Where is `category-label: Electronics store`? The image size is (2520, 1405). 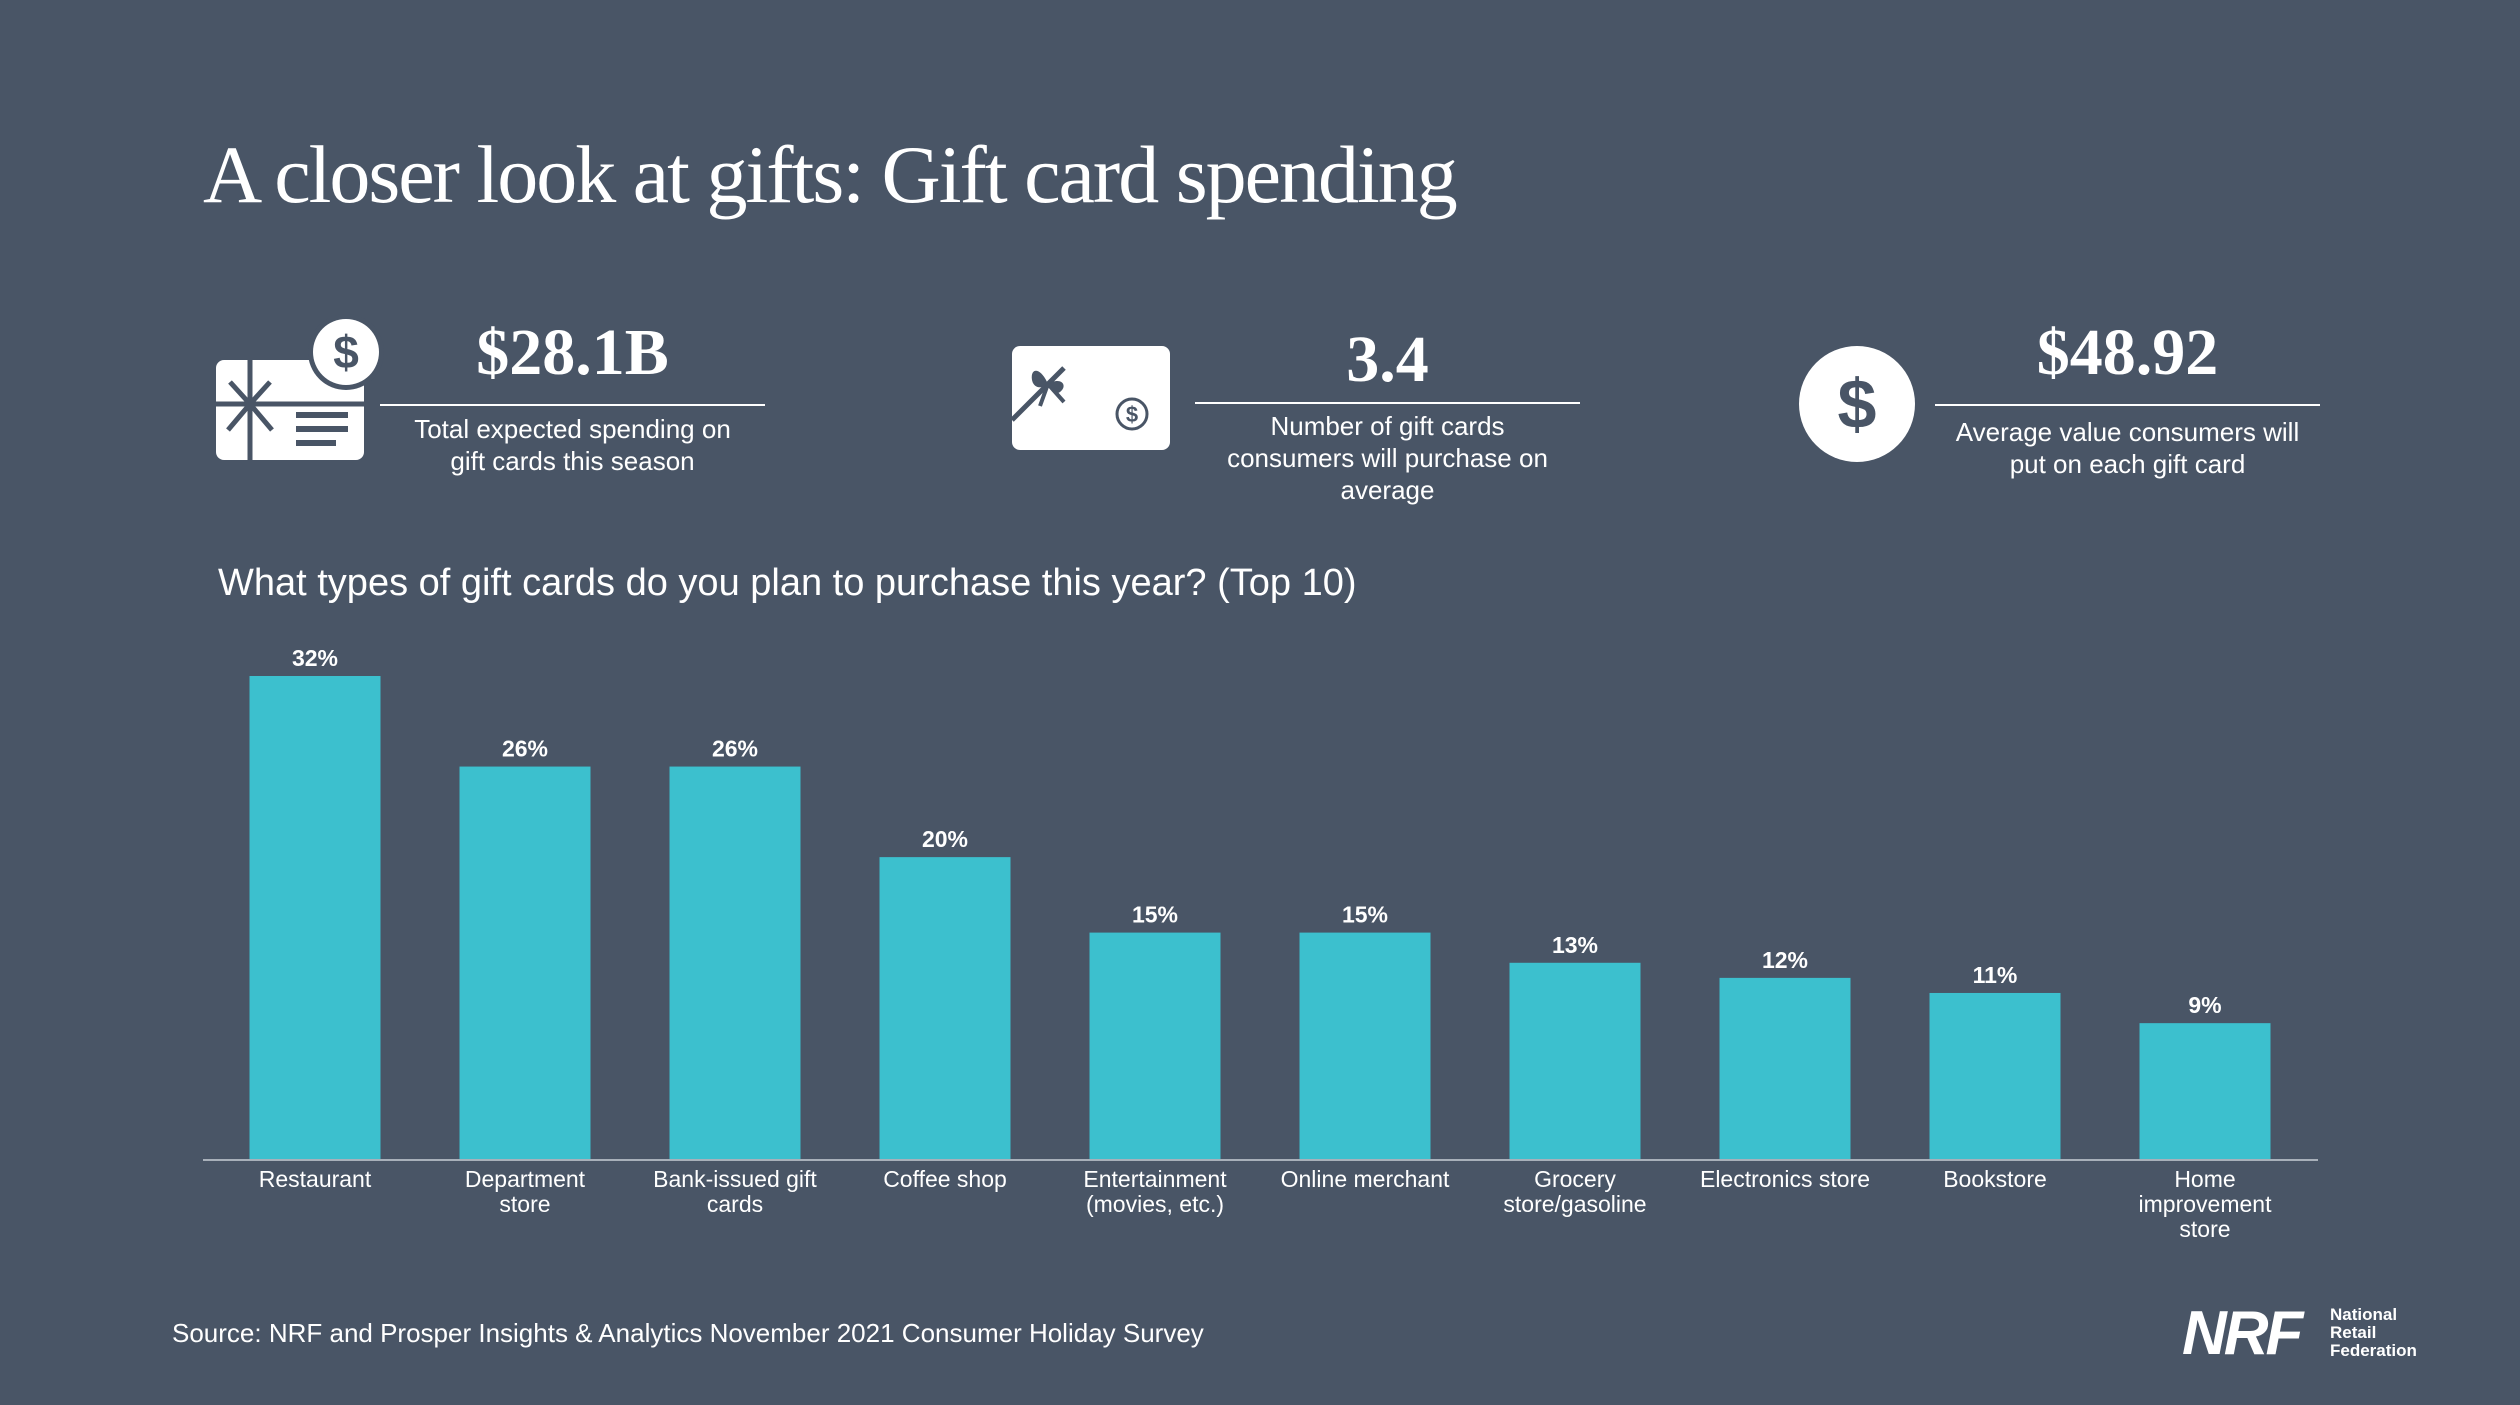 category-label: Electronics store is located at coordinates (1785, 1179).